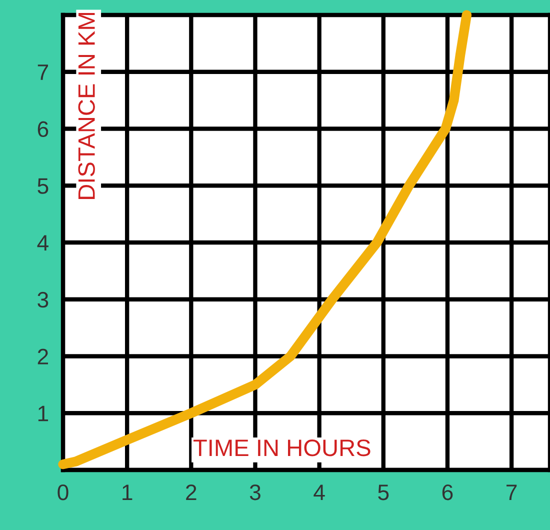 The height and width of the screenshot is (530, 550). Describe the element at coordinates (43, 186) in the screenshot. I see `y-tick-label: 5` at that location.